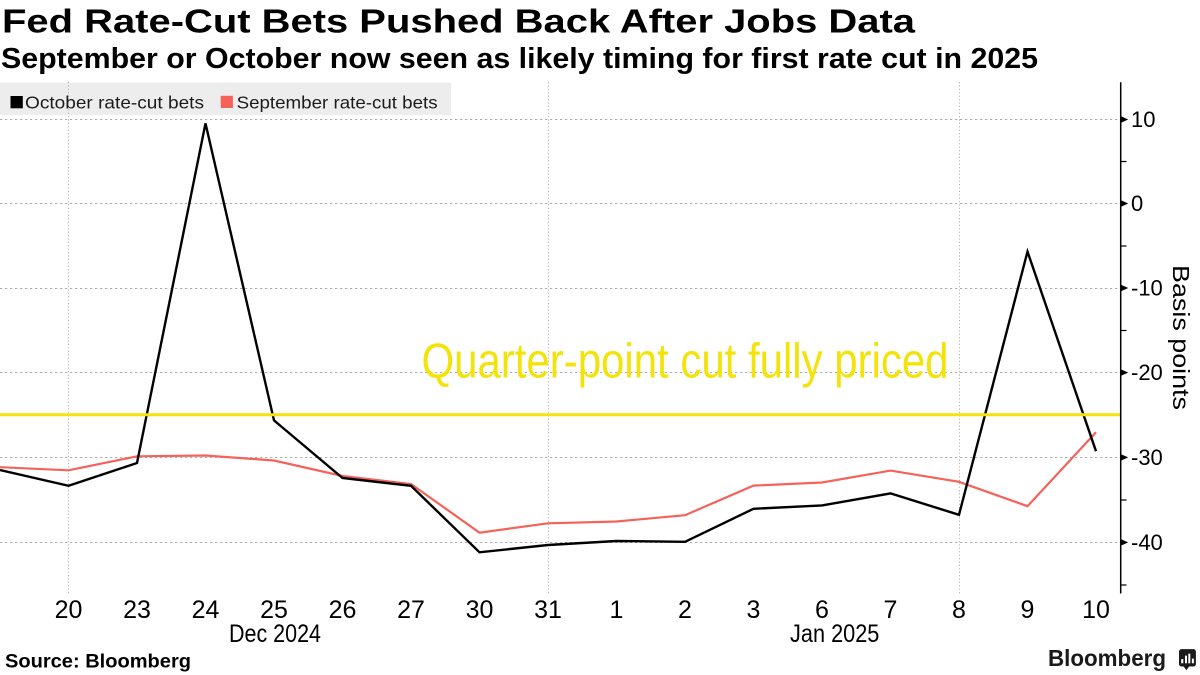  Describe the element at coordinates (685, 362) in the screenshot. I see `svg-text: Quarter-point cut fully priced` at that location.